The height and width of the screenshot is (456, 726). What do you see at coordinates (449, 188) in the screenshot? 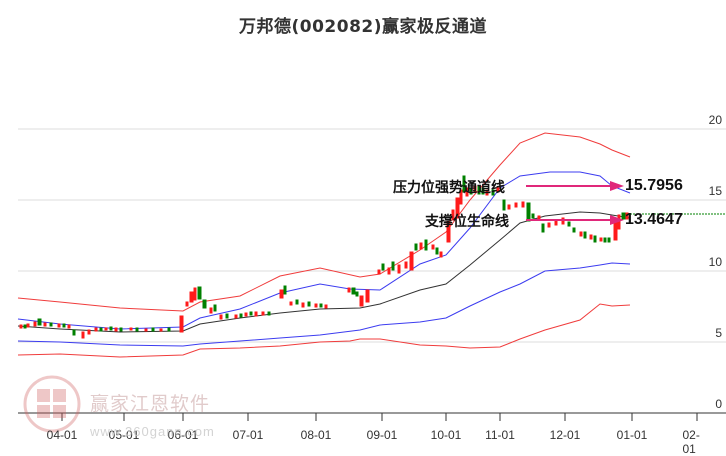
I see `resistance-label: 压力位强势通道线` at bounding box center [449, 188].